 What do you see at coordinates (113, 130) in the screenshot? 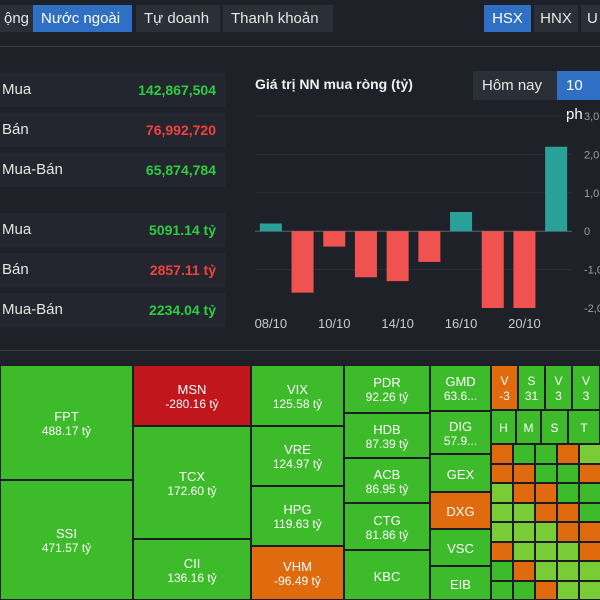
I see `stat-volume-sell: Bán 76,992,720` at bounding box center [113, 130].